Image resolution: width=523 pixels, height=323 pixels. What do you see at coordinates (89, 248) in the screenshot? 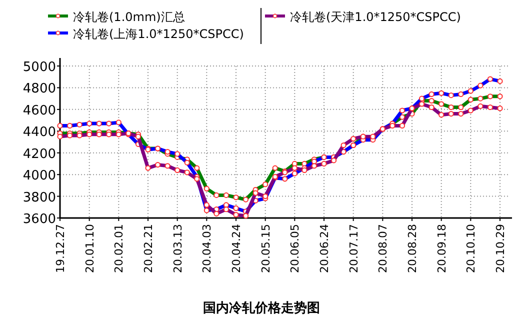
I see `x-tick-label: 20.01.10` at bounding box center [89, 248].